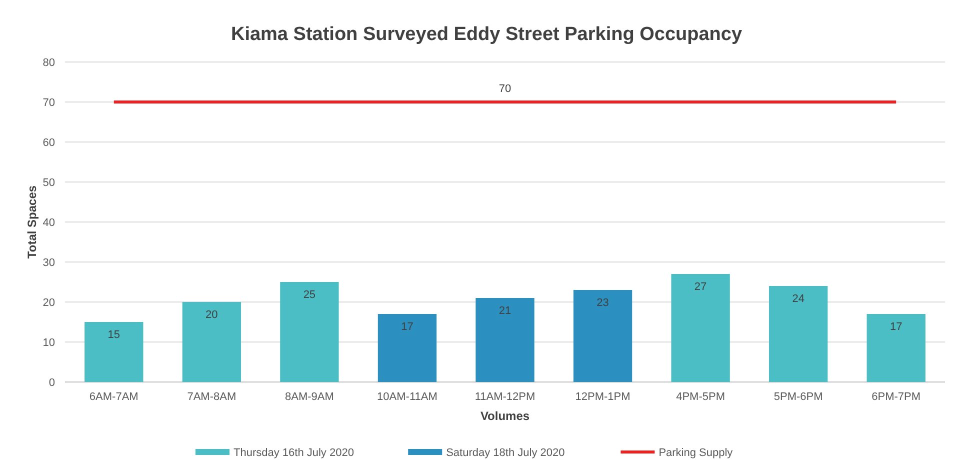 The image size is (973, 468). I want to click on x-tick-label: 5PM-6PM, so click(798, 397).